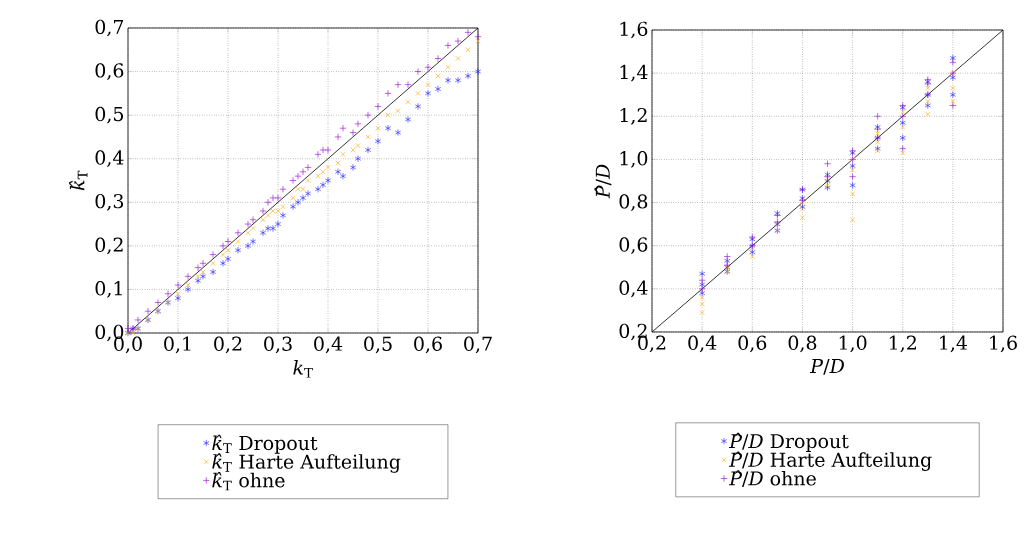 Image resolution: width=1034 pixels, height=554 pixels. I want to click on x-tick-label: 1,4, so click(954, 344).